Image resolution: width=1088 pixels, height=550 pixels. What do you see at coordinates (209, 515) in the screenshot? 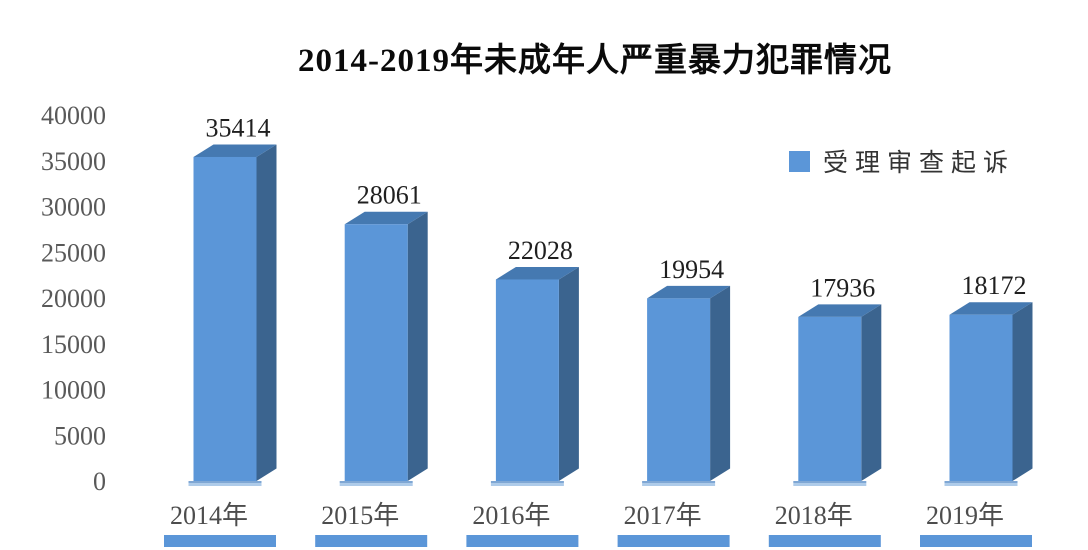
I see `x-axis-label: 2014年` at bounding box center [209, 515].